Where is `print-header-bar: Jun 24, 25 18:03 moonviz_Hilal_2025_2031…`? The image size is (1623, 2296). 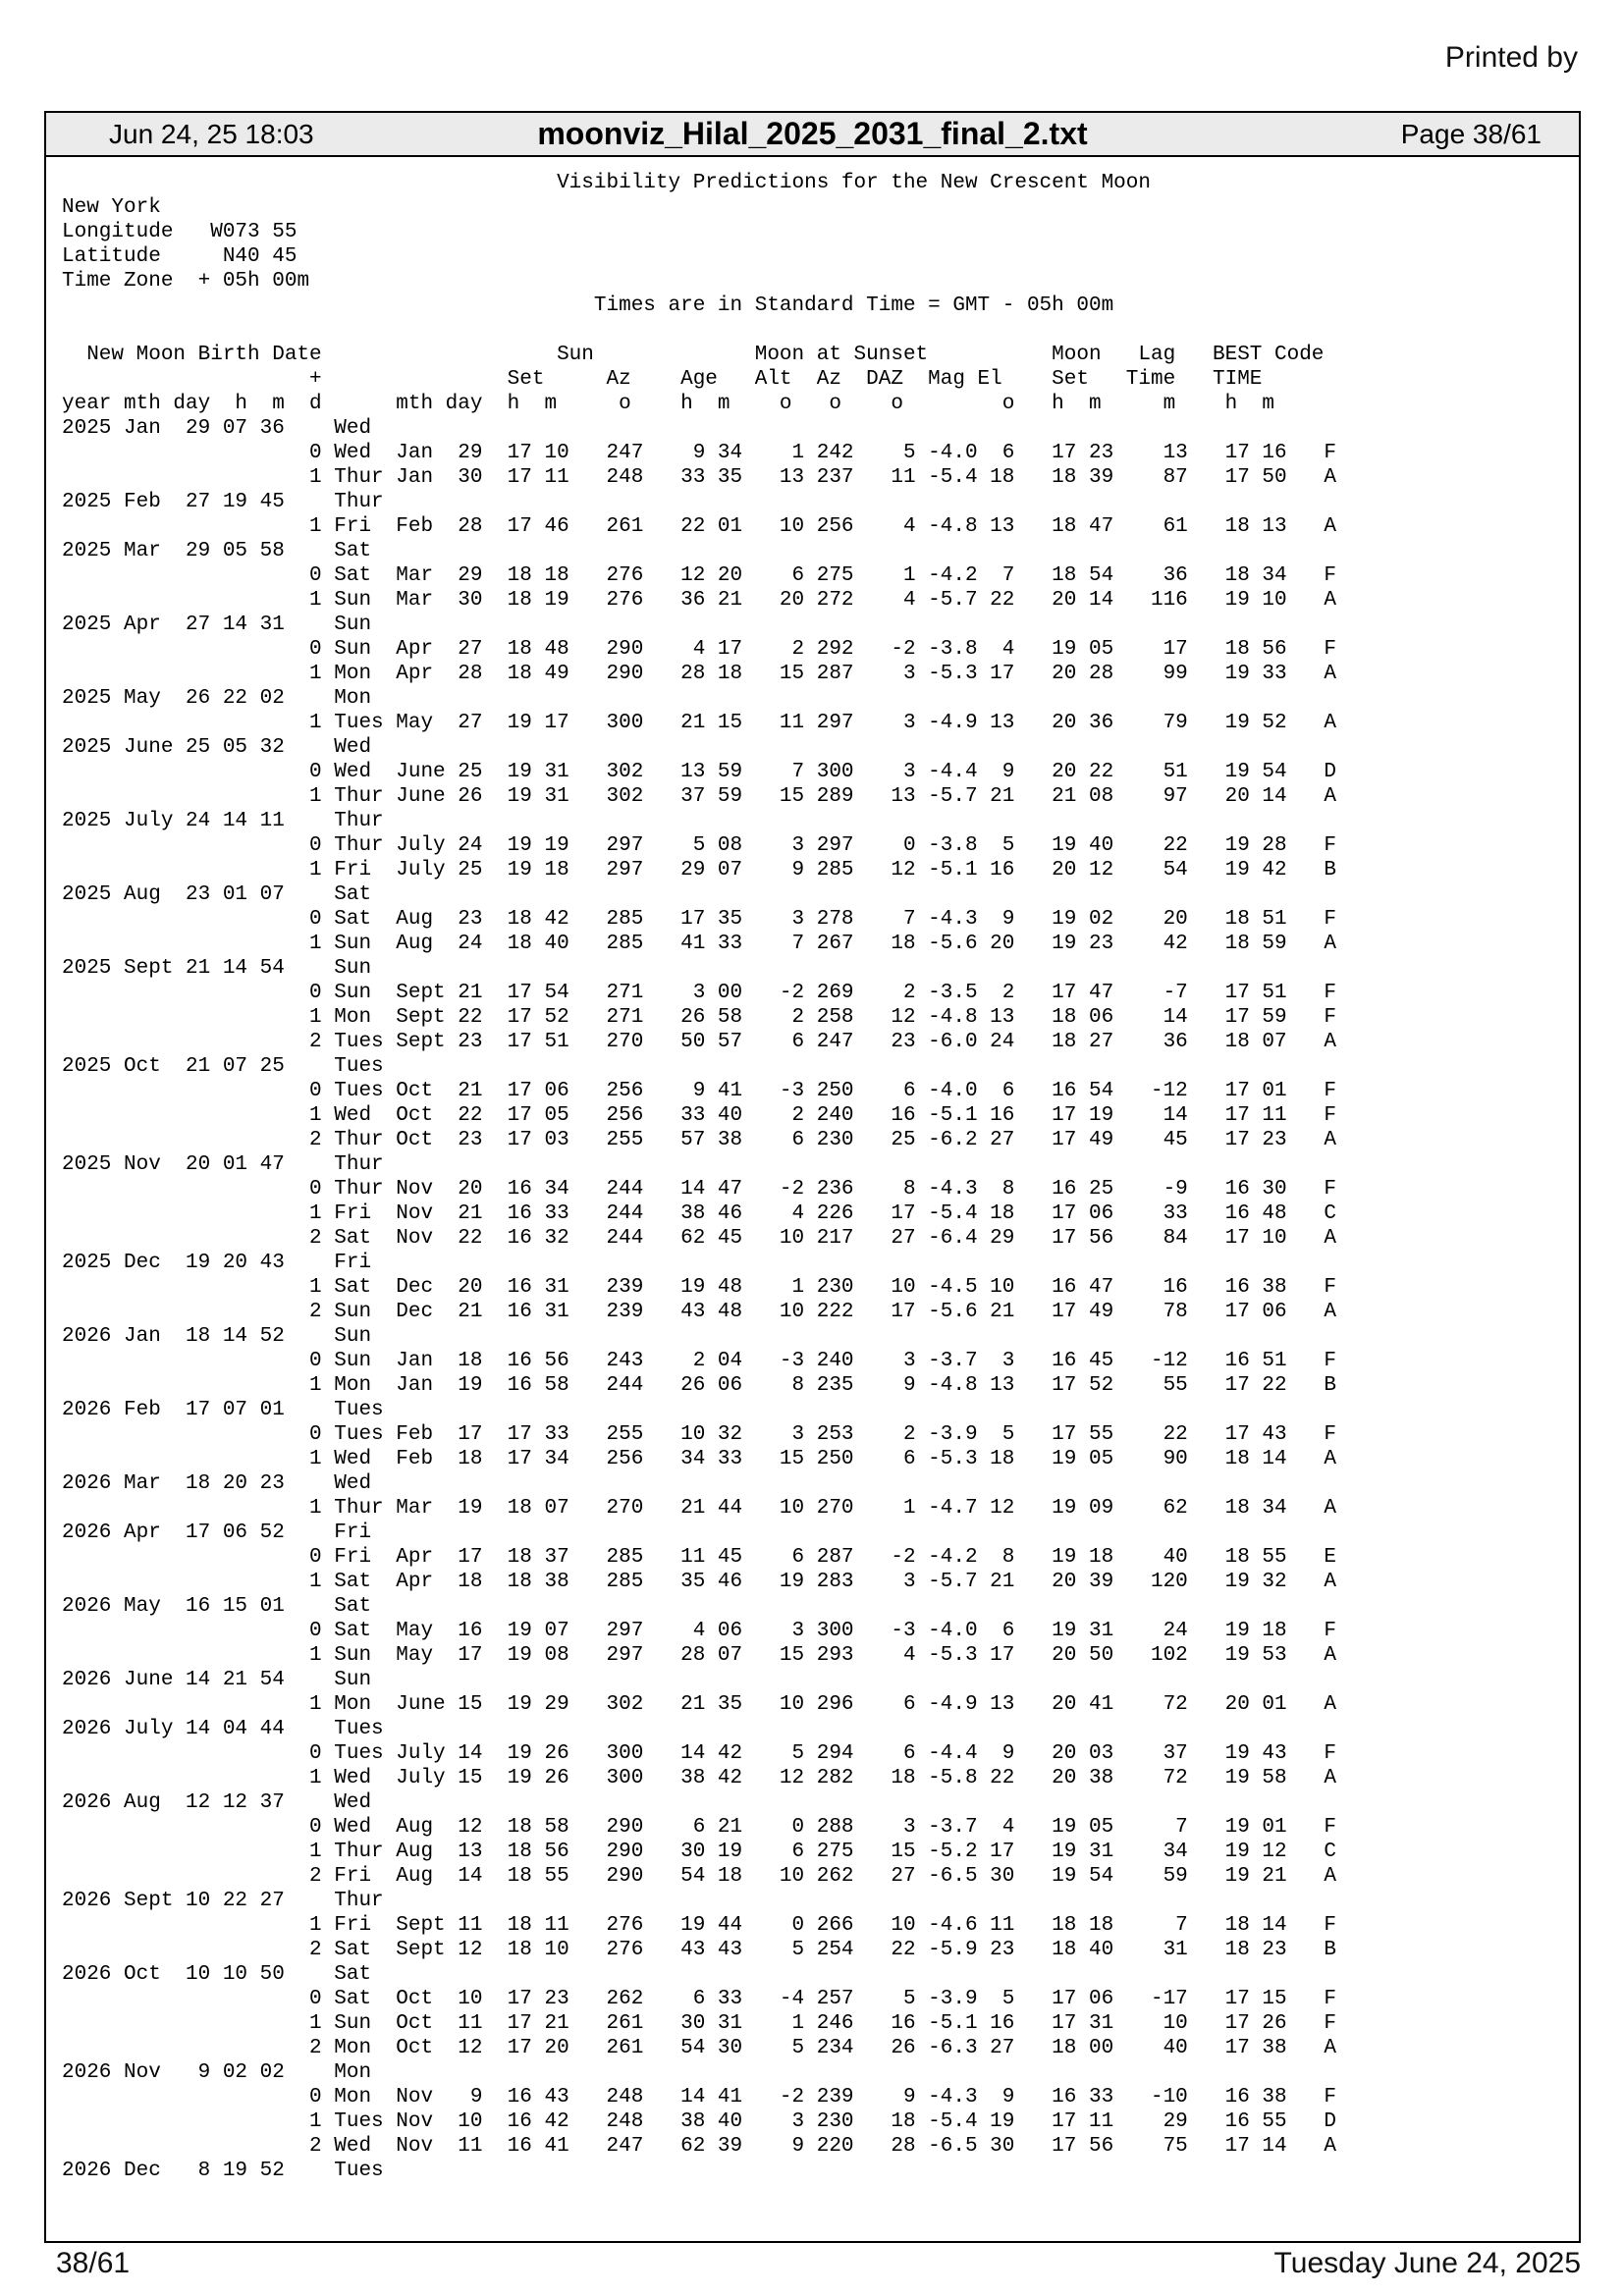 print-header-bar: Jun 24, 25 18:03 moonviz_Hilal_2025_2031… is located at coordinates (812, 135).